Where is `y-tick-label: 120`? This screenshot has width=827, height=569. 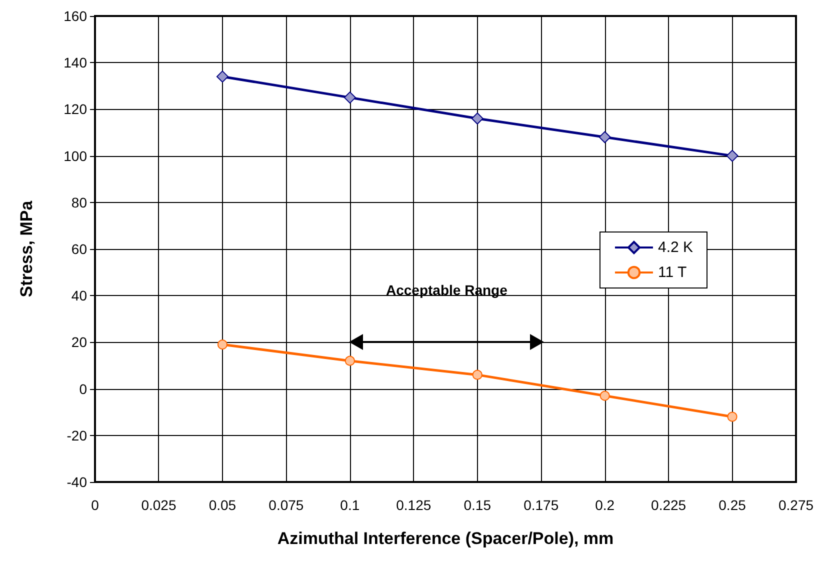 y-tick-label: 120 is located at coordinates (76, 109).